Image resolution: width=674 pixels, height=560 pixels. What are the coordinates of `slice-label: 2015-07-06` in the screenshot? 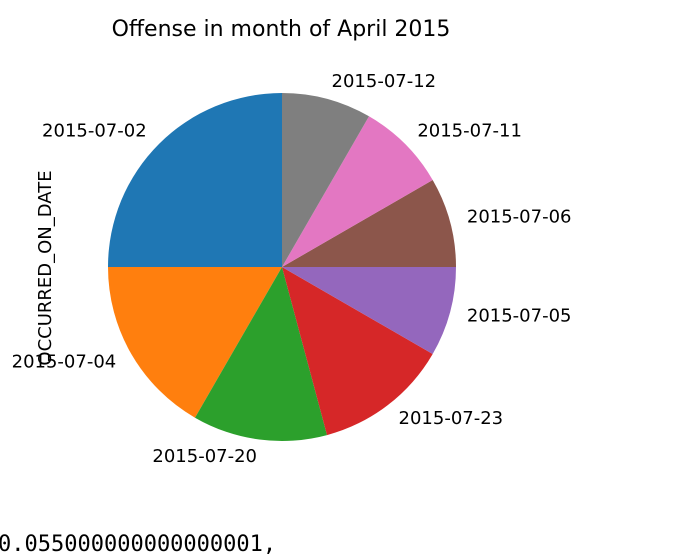 It's located at (519, 216).